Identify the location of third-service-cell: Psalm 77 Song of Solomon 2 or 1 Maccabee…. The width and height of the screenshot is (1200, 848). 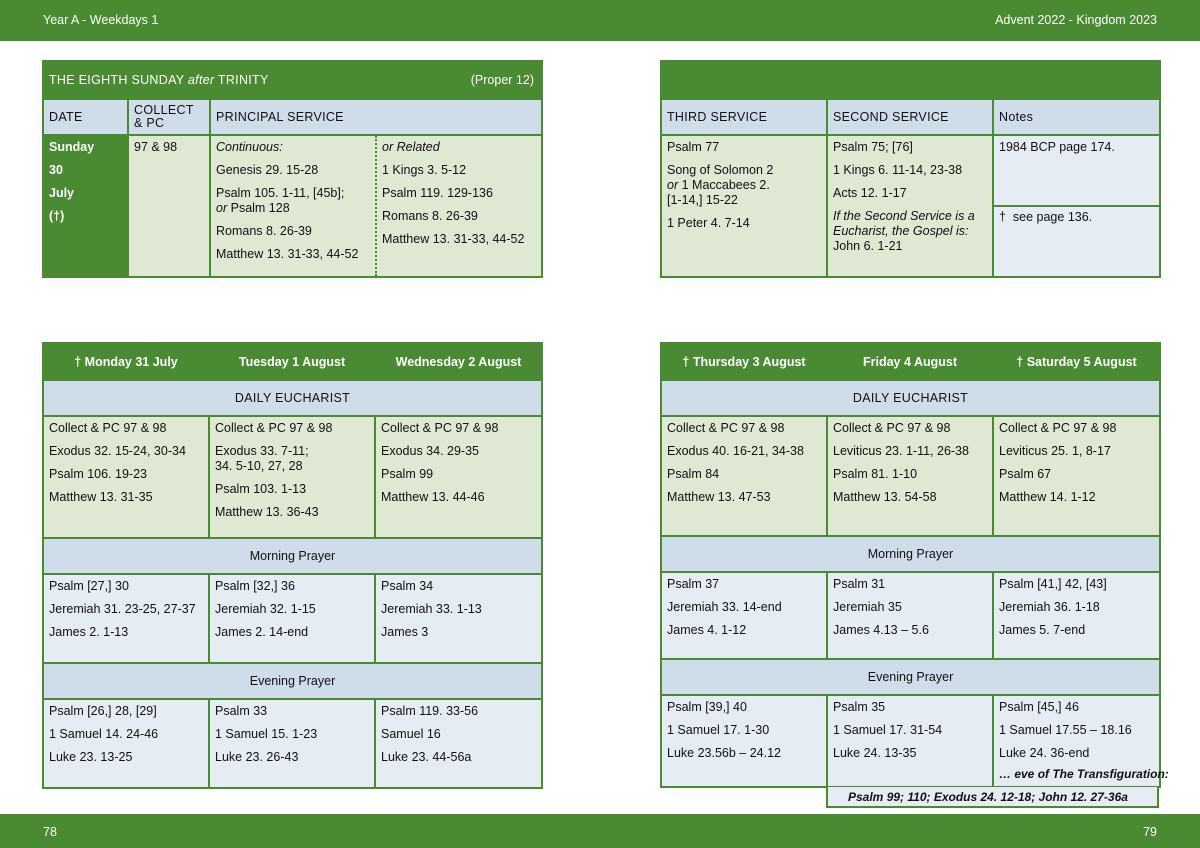
(744, 206).